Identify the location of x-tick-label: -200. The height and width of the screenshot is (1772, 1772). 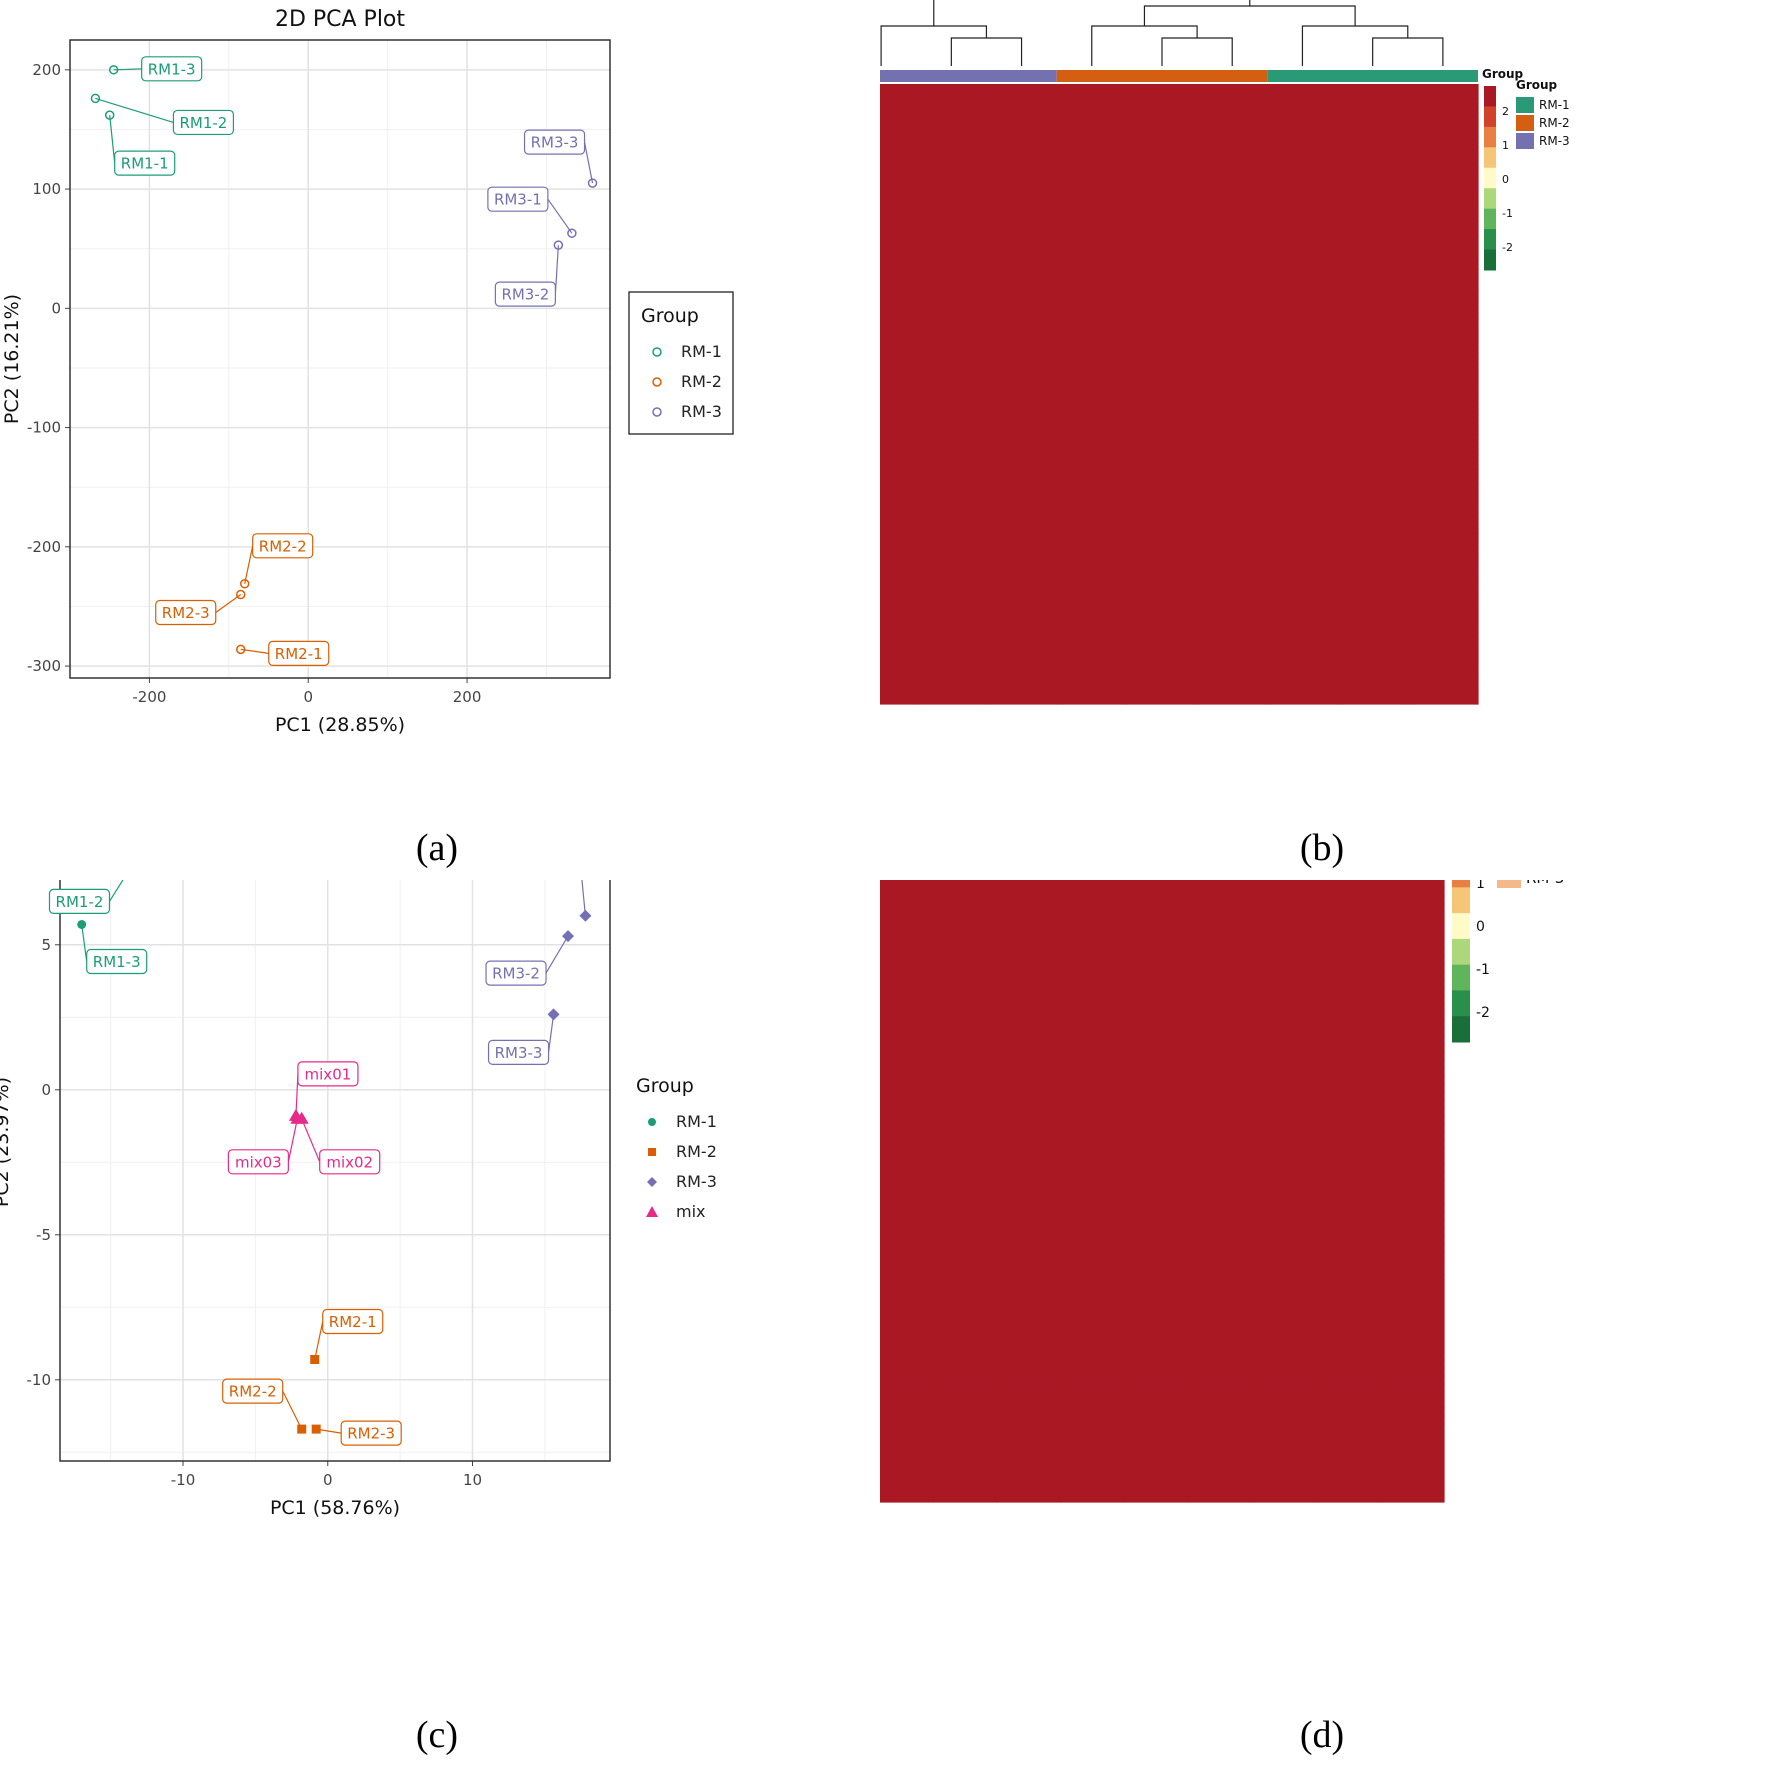
(149, 697).